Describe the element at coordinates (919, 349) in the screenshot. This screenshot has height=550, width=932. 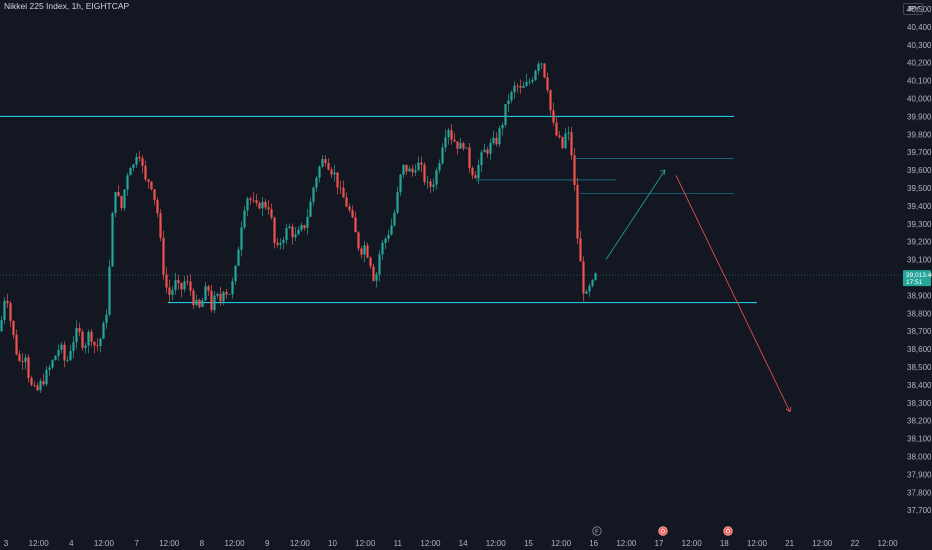
I see `y-tick-label: 38,600.00` at that location.